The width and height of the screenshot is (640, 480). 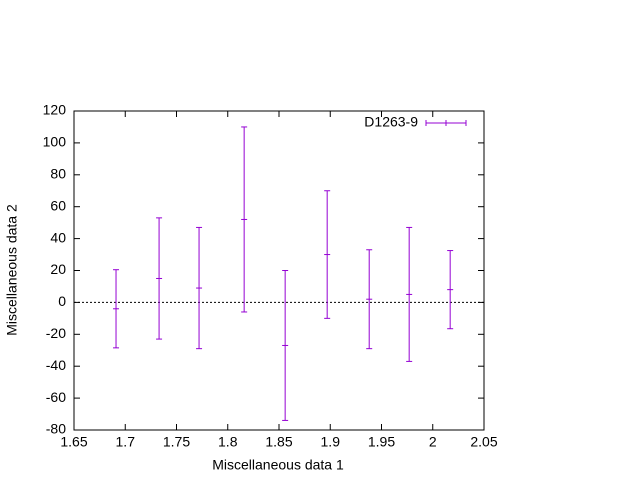 What do you see at coordinates (278, 442) in the screenshot?
I see `x-tick-label: 1.85` at bounding box center [278, 442].